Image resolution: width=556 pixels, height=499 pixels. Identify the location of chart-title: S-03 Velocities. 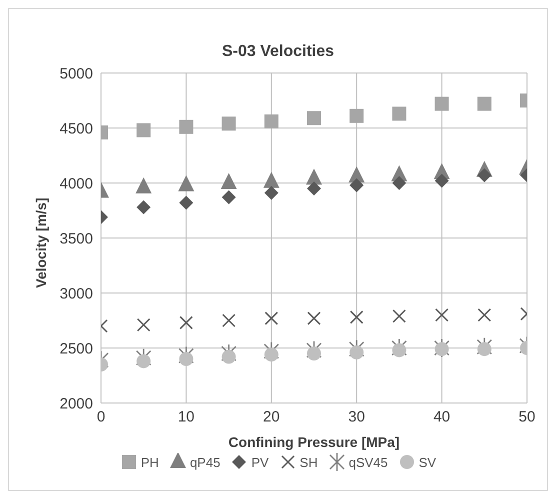
(278, 52).